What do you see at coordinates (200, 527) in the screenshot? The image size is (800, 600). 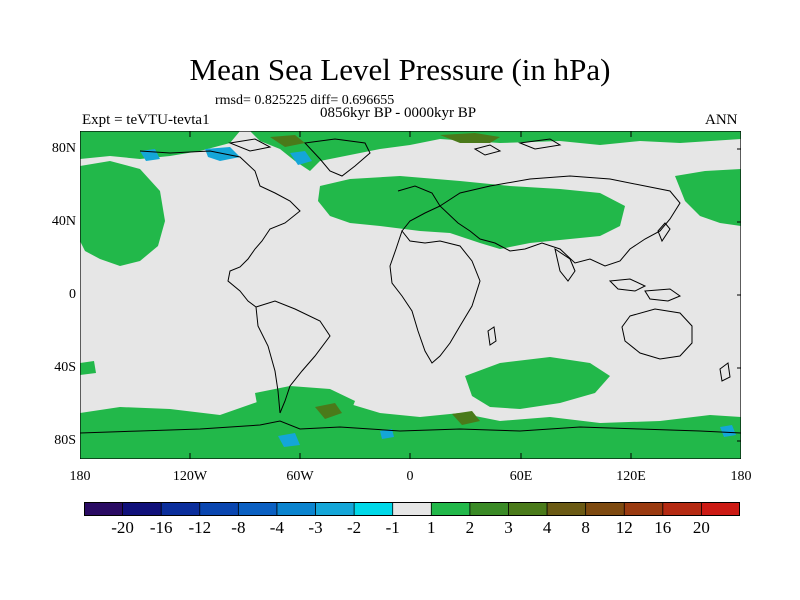 I see `colorbar-label: -12` at bounding box center [200, 527].